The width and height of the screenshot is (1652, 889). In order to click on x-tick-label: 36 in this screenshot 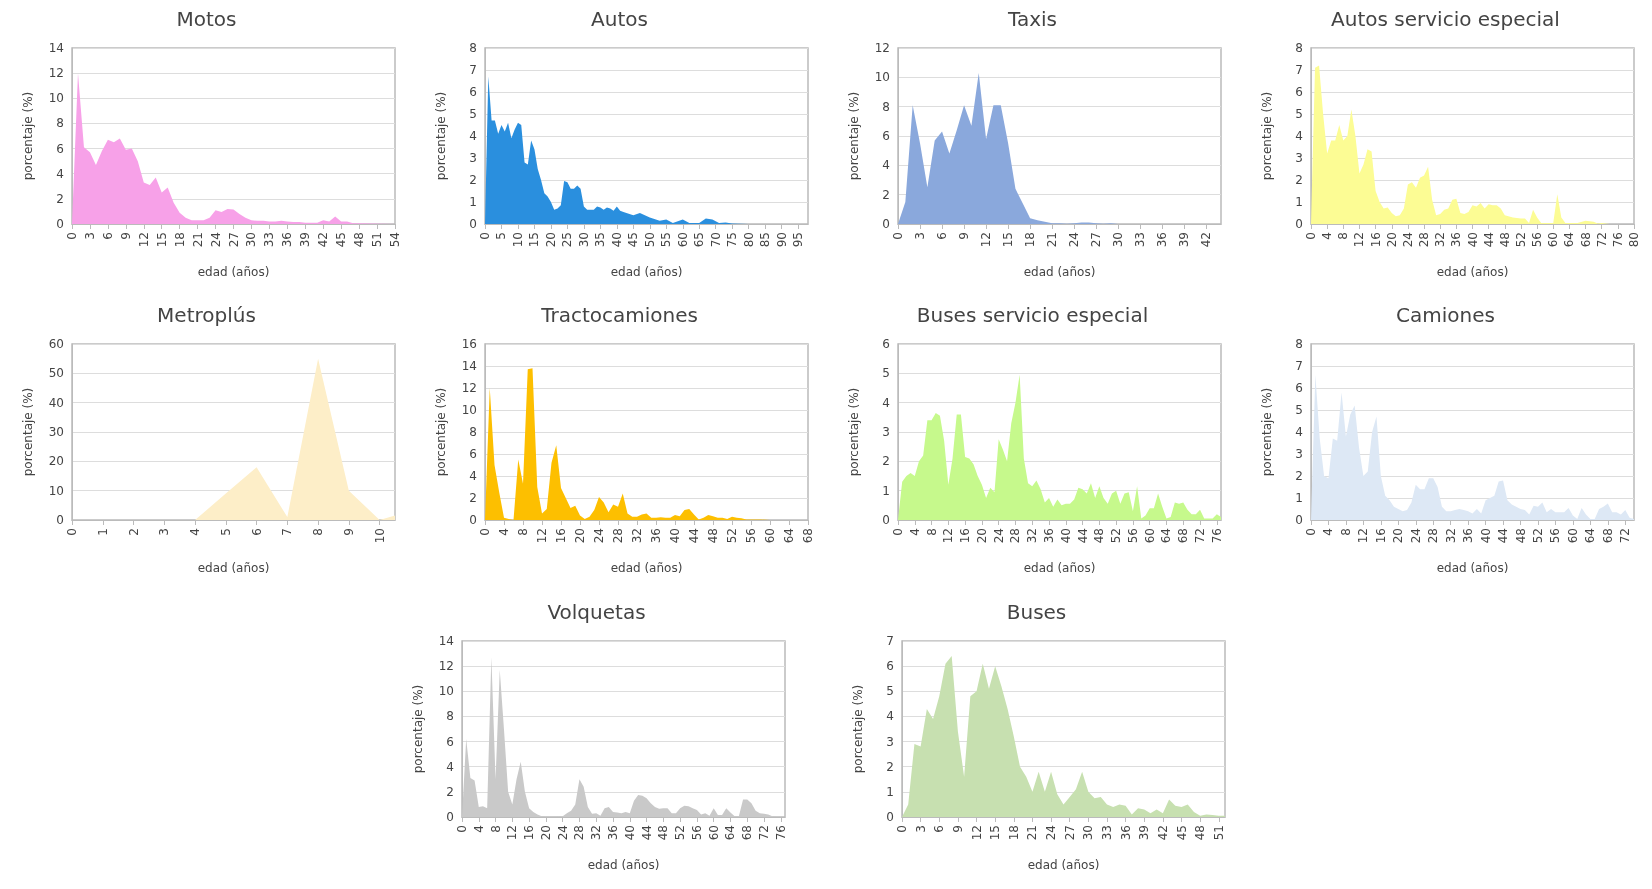, I will do `click(613, 833)`.